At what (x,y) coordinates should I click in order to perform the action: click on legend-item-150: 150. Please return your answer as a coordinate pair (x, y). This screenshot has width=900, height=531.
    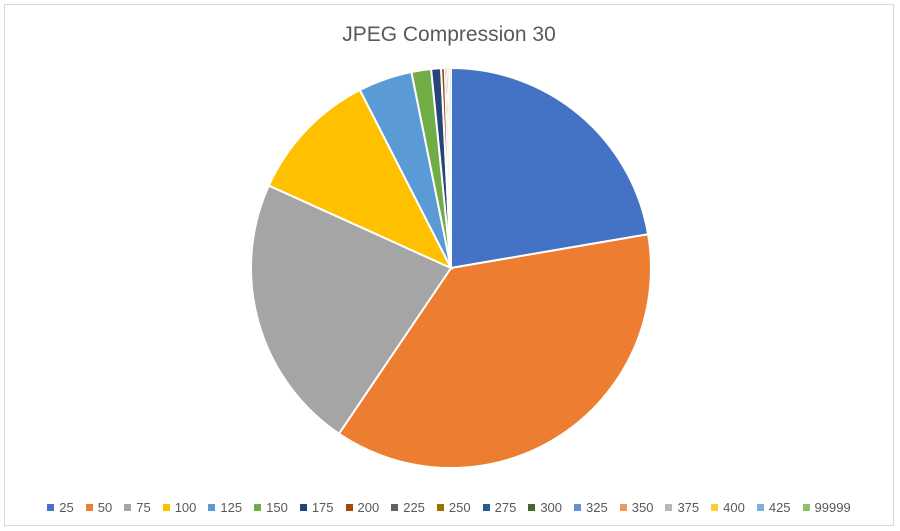
    Looking at the image, I should click on (271, 507).